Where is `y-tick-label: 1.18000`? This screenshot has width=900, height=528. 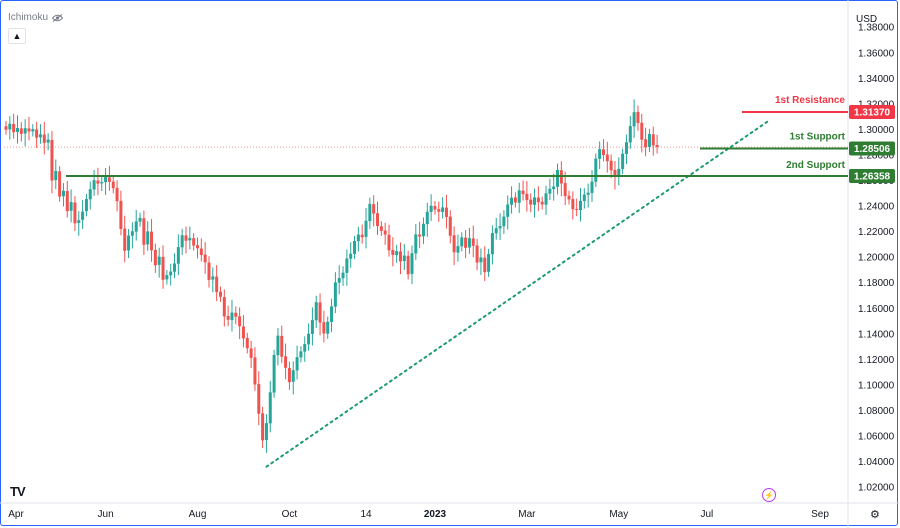
y-tick-label: 1.18000 is located at coordinates (876, 283).